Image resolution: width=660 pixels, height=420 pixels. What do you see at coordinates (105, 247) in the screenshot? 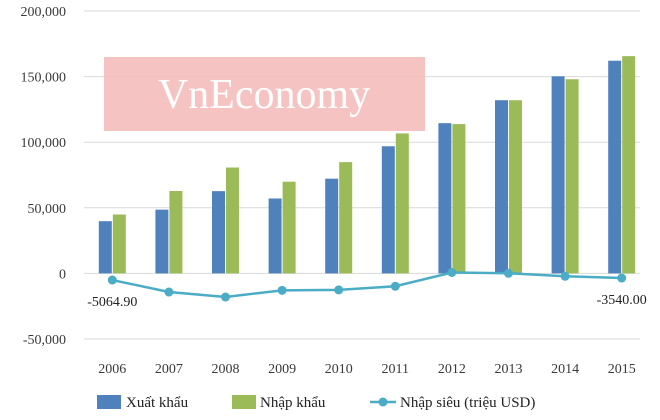
I see `bar-xuat-khau-2006` at bounding box center [105, 247].